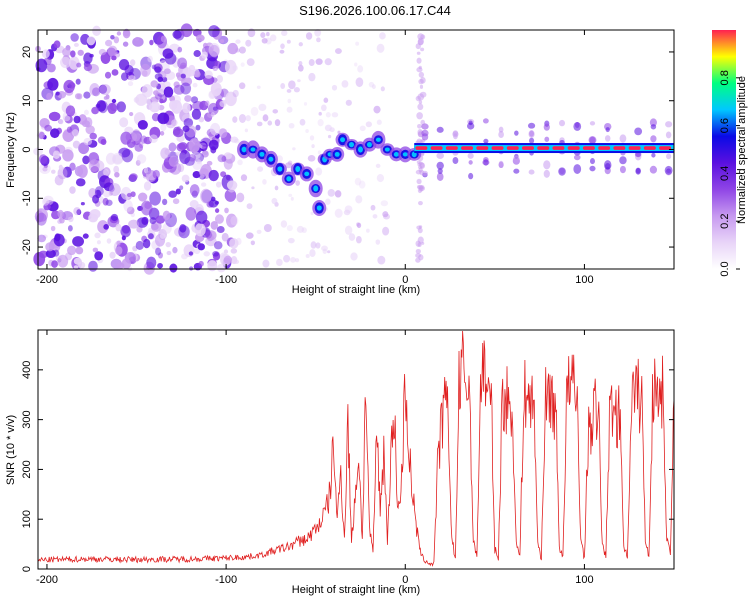  I want to click on y-tick-label: -10, so click(27, 198).